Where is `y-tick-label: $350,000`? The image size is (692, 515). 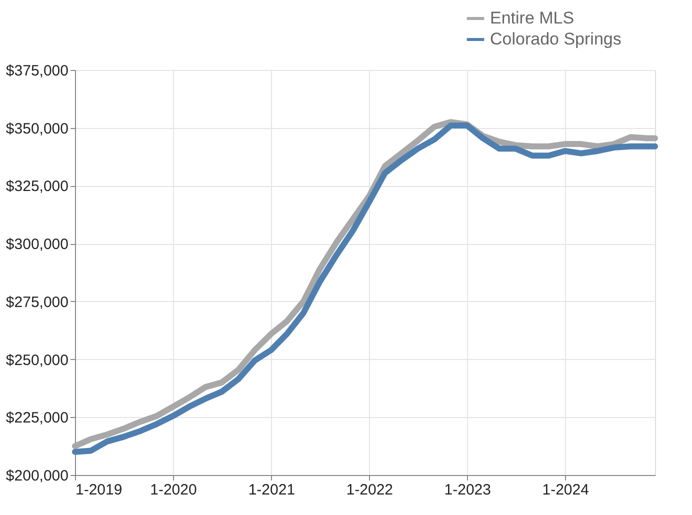 y-tick-label: $350,000 is located at coordinates (37, 129).